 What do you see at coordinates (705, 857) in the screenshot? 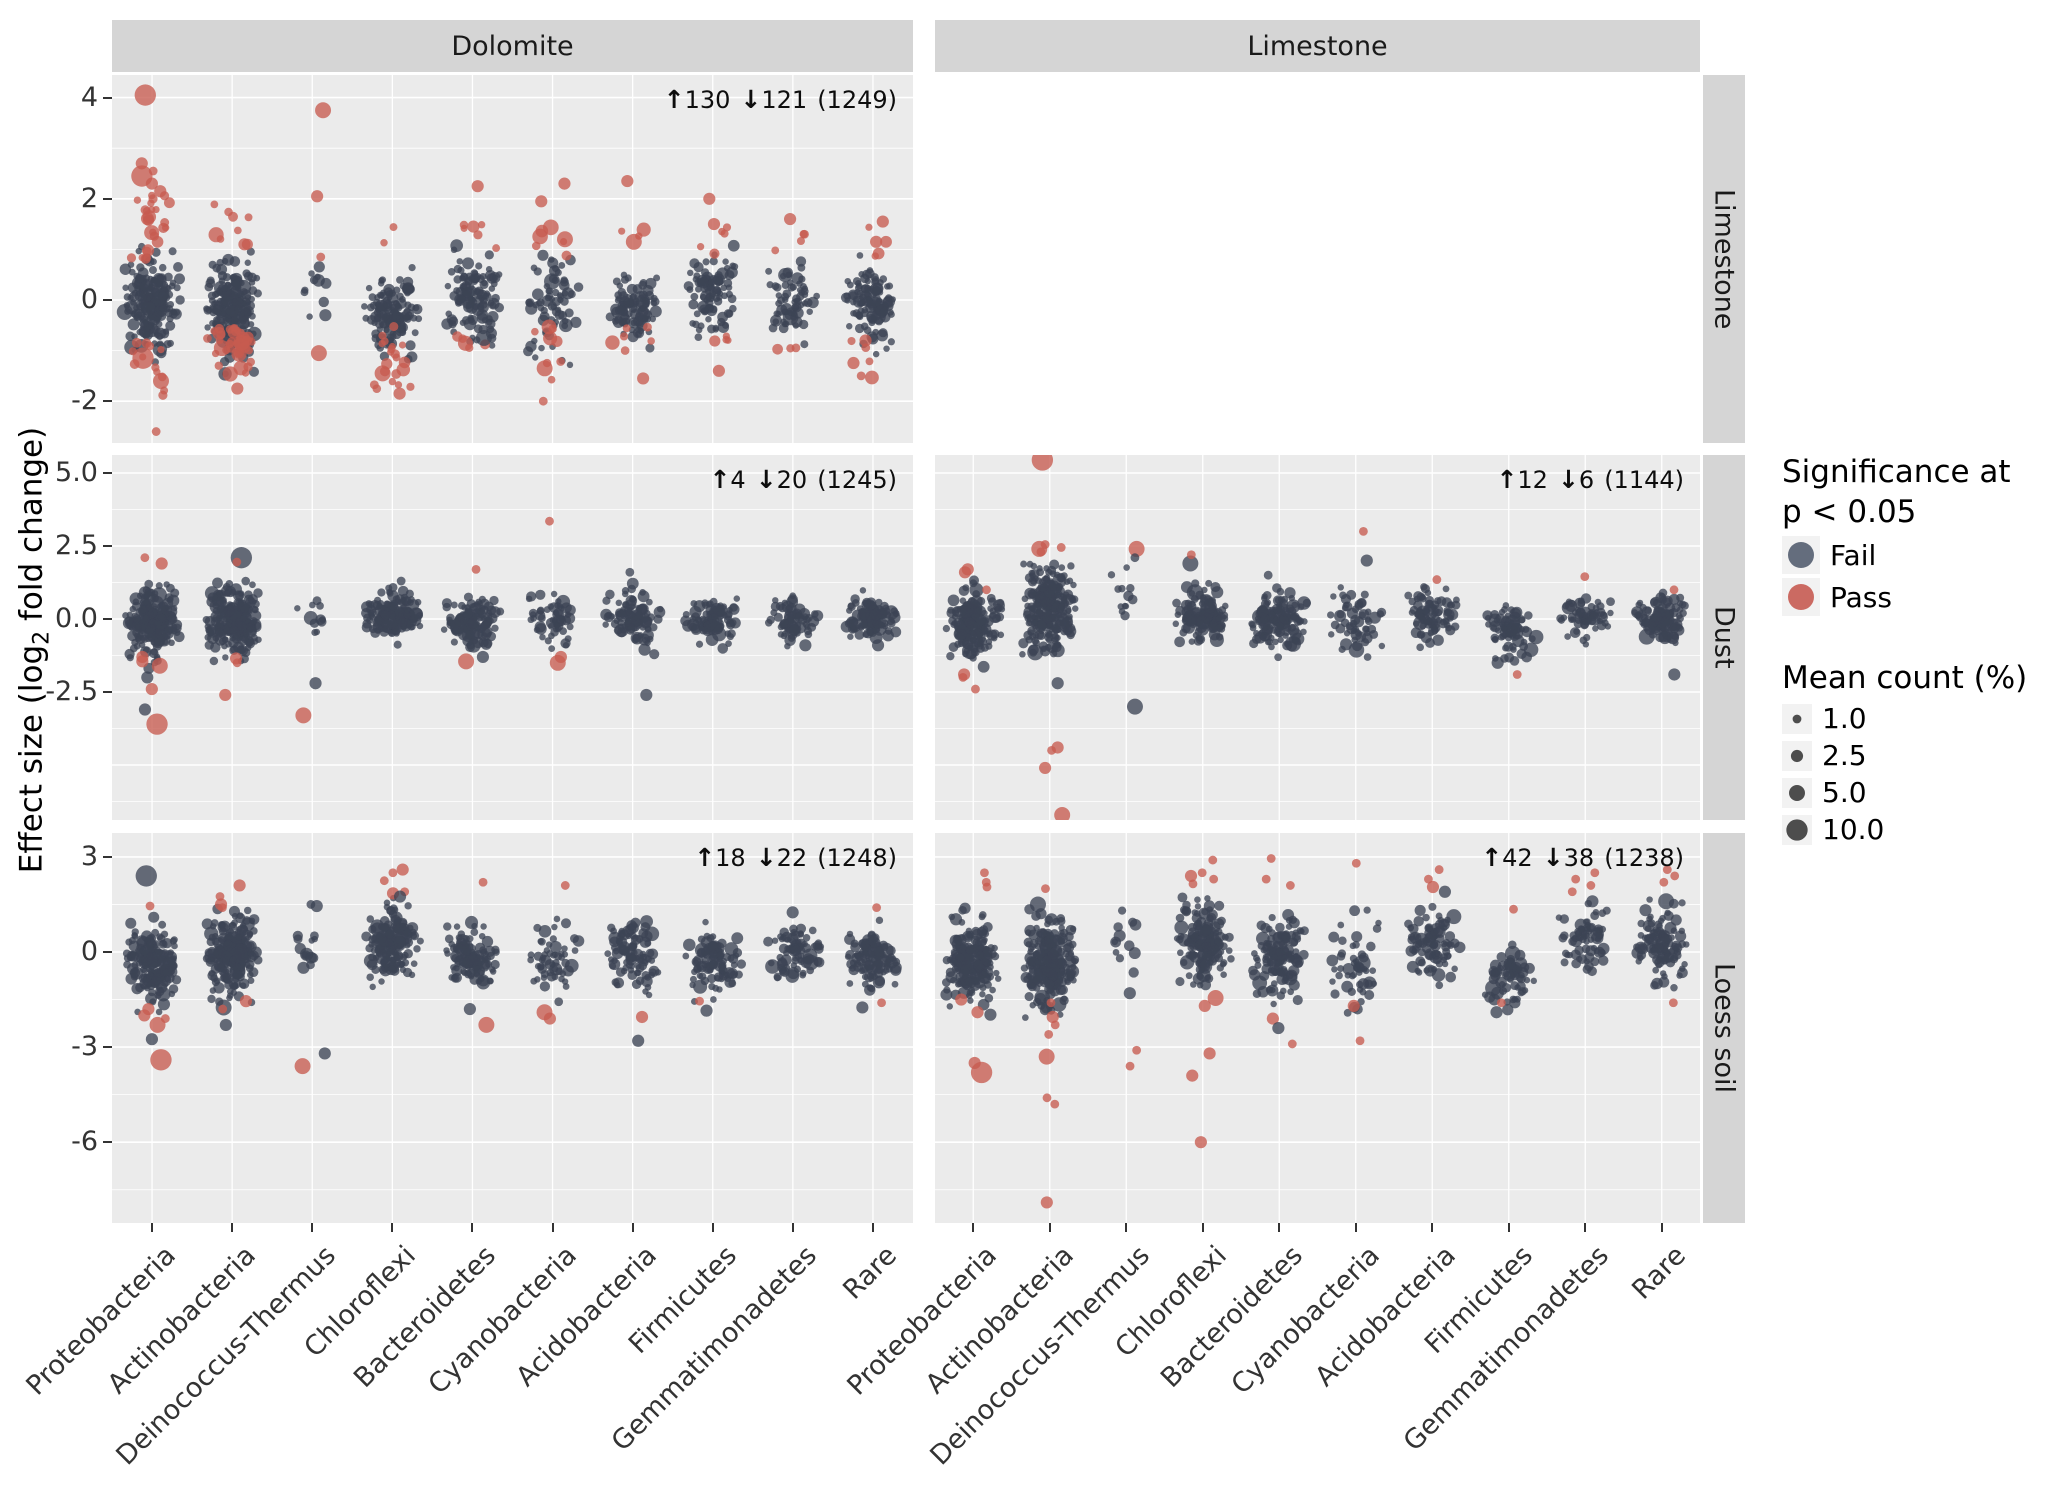
I see `up-arrow-icon: ↑` at bounding box center [705, 857].